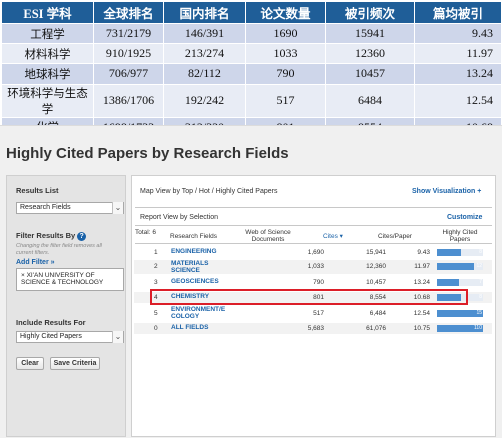  Describe the element at coordinates (479, 313) in the screenshot. I see `hcp-value: 15` at that location.